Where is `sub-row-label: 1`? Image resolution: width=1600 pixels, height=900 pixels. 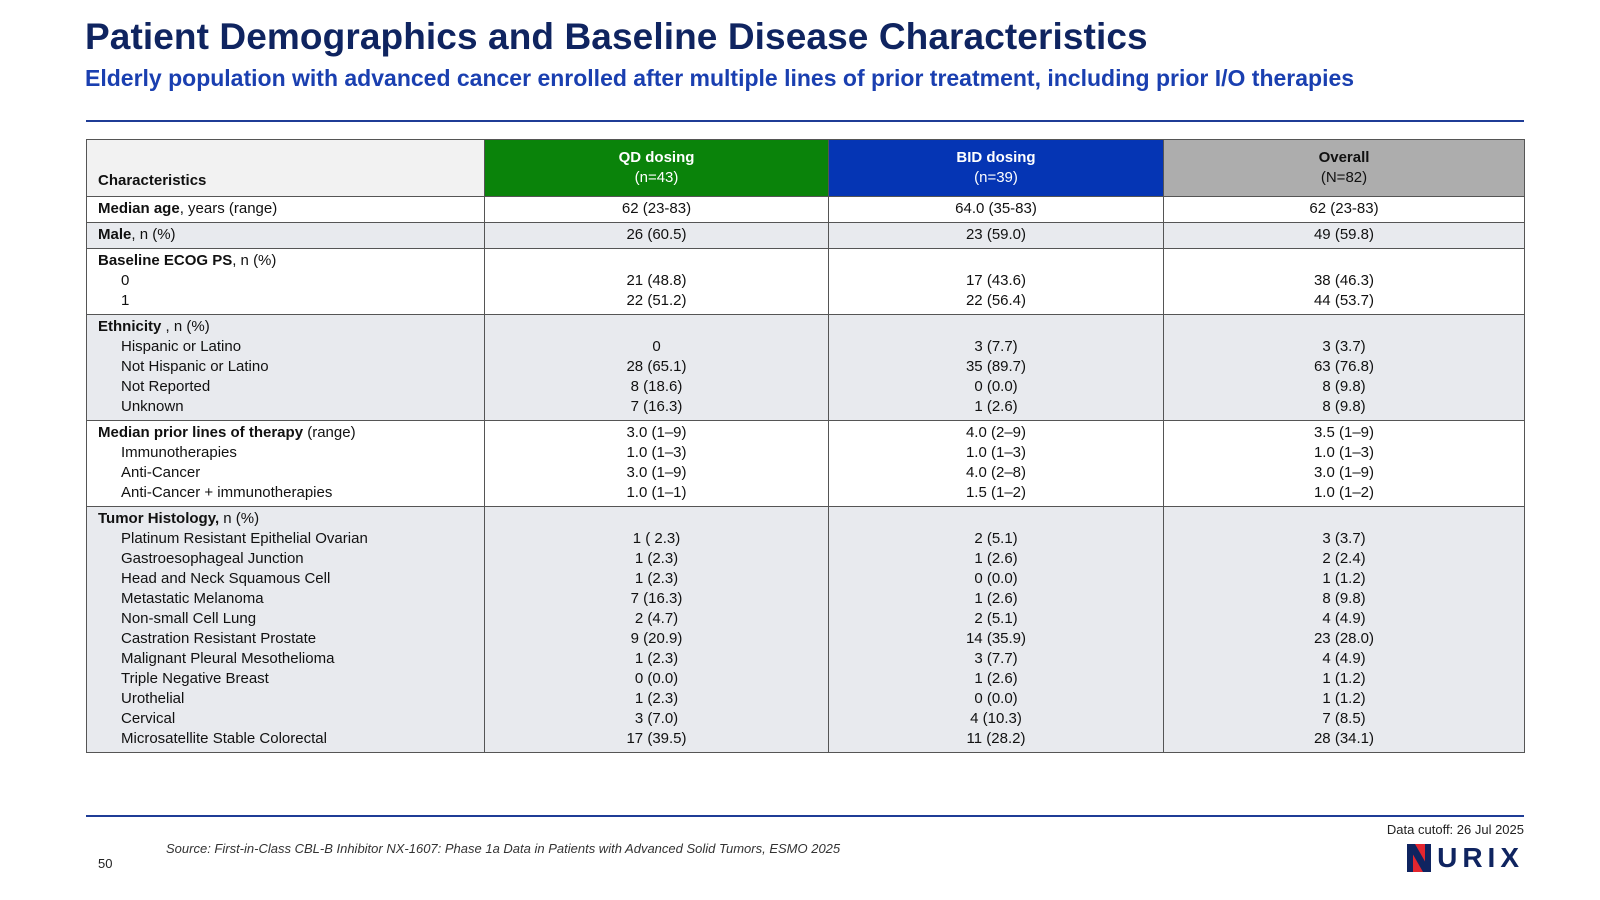 sub-row-label: 1 is located at coordinates (125, 300).